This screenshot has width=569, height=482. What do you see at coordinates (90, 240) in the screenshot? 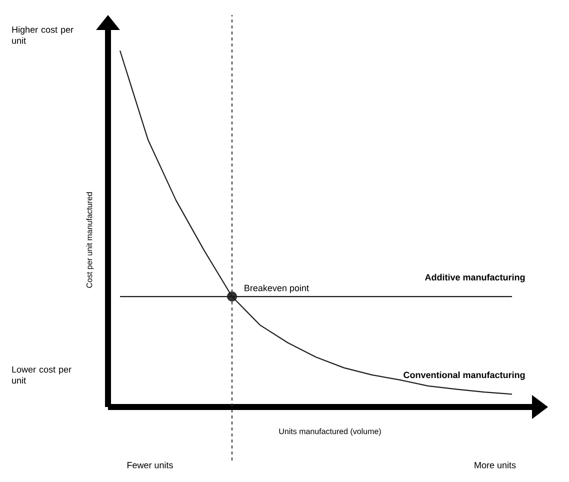
I see `y-axis-title: Cost per unit manufactured` at bounding box center [90, 240].